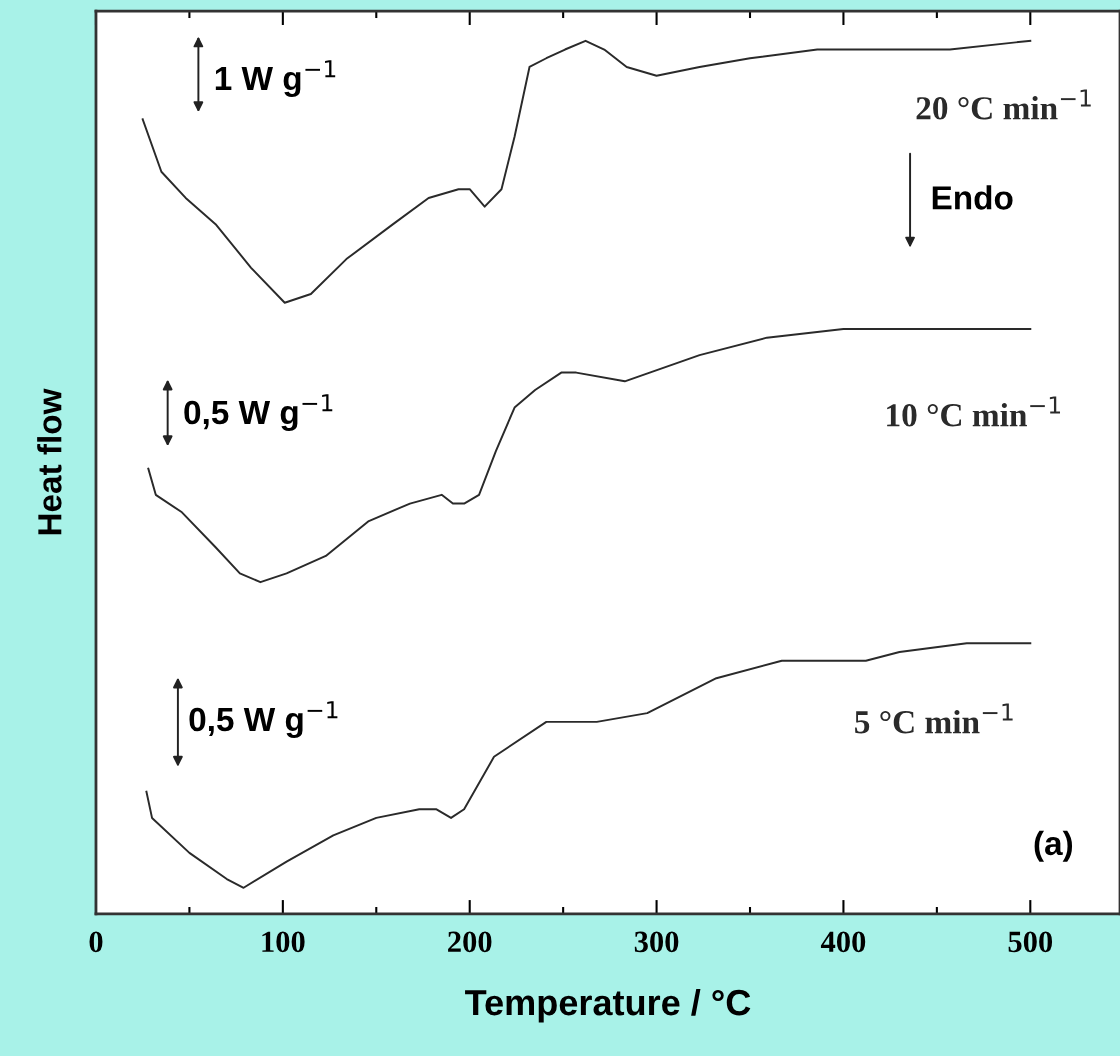  I want to click on annotation: (a), so click(1053, 846).